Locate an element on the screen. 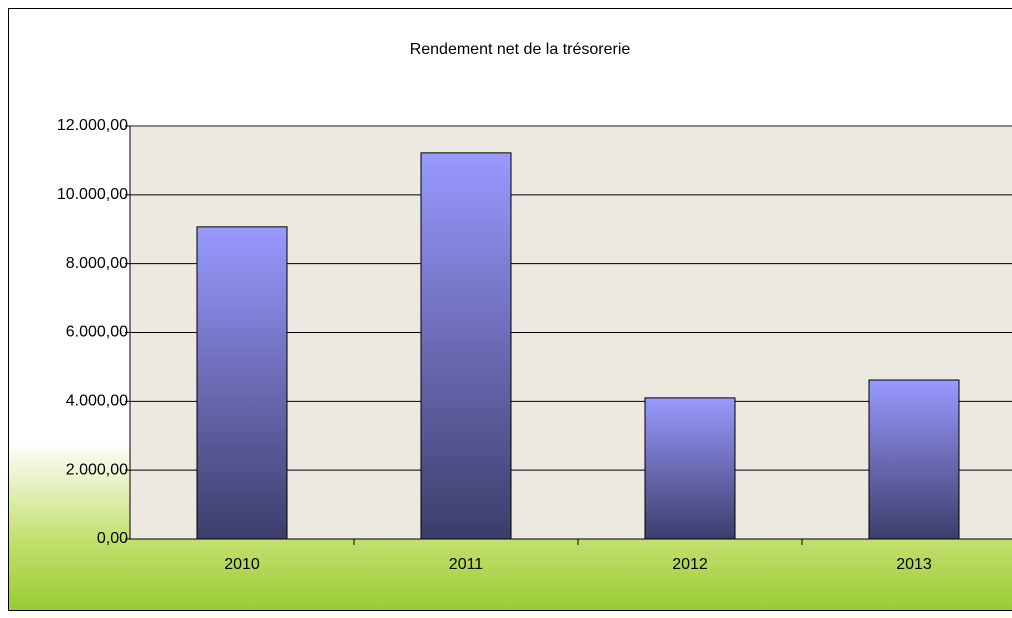  y-tick-label: 8.000,00 is located at coordinates (97, 263).